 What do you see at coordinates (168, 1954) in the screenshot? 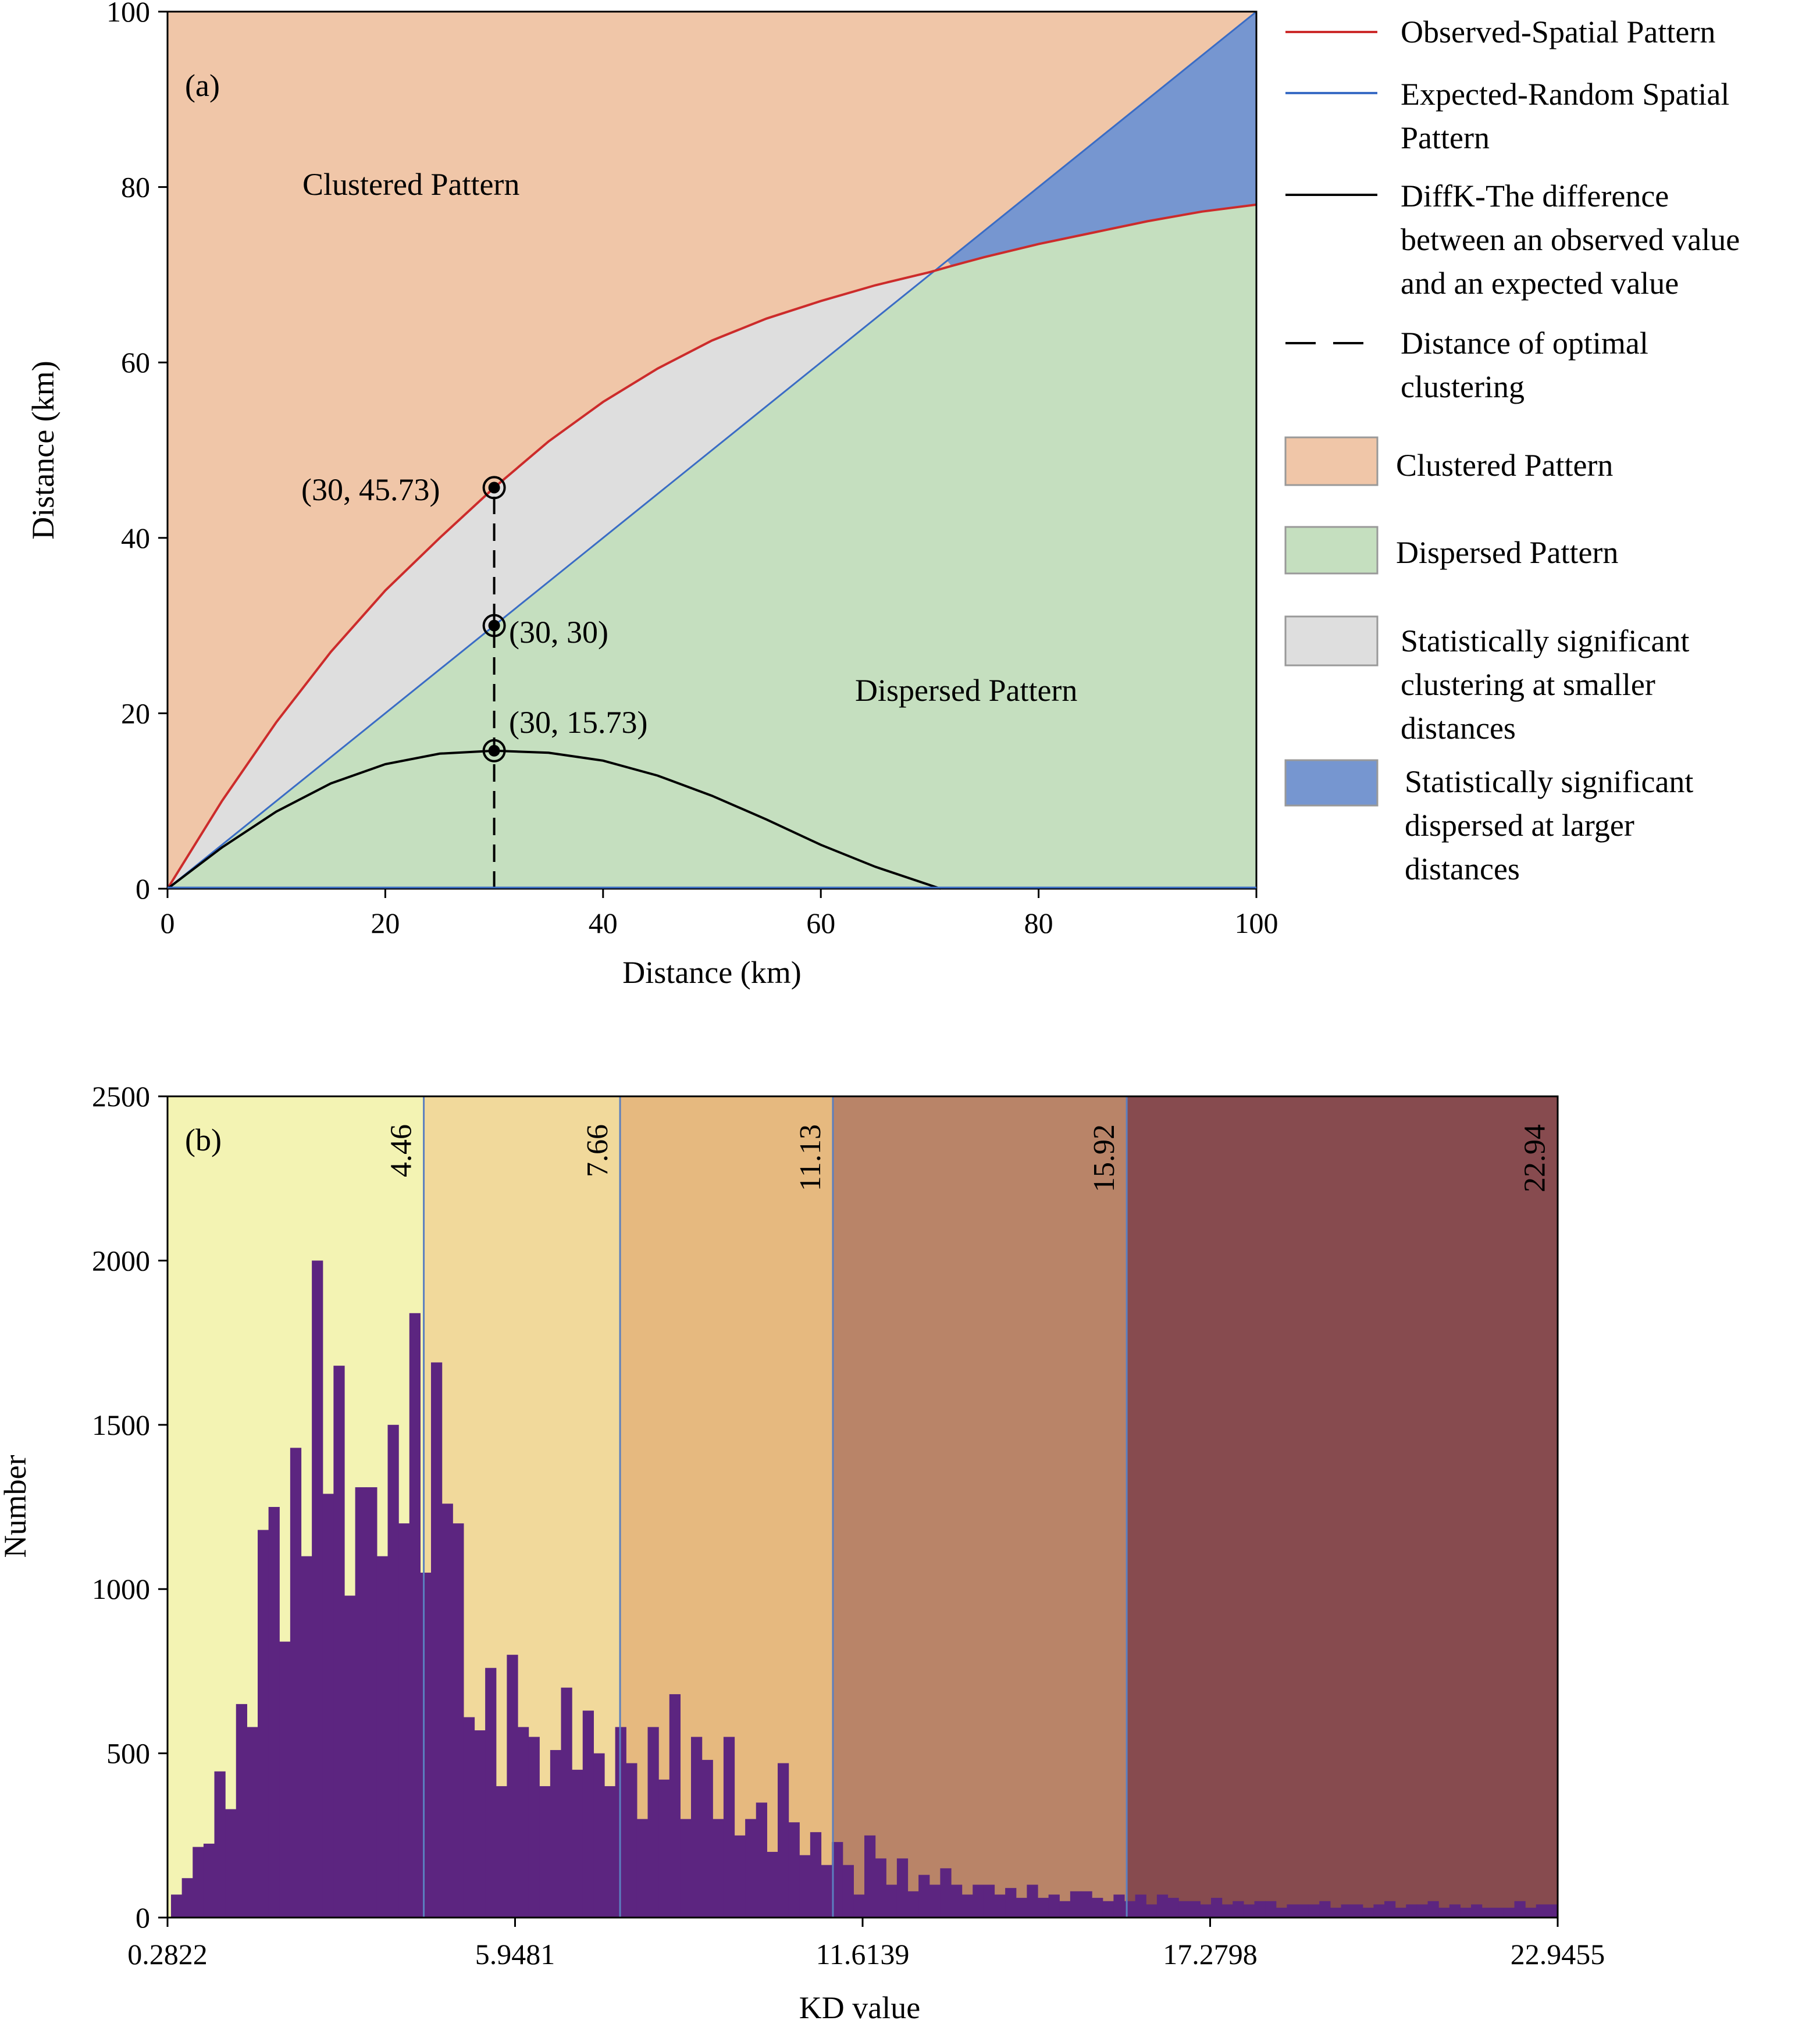
I see `x-tick-label: 0.2822` at bounding box center [168, 1954].